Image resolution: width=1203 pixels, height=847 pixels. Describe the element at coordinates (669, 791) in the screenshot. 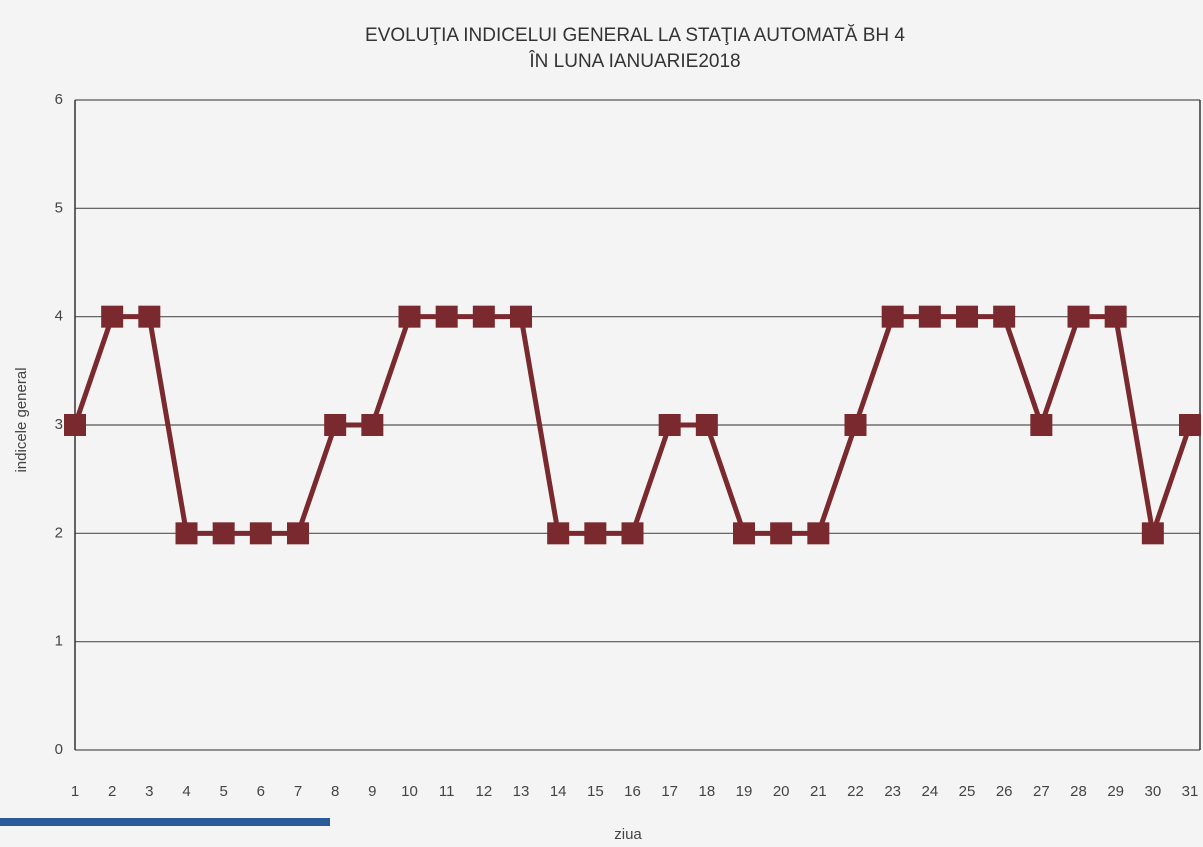

I see `x-tick-label: 17` at that location.